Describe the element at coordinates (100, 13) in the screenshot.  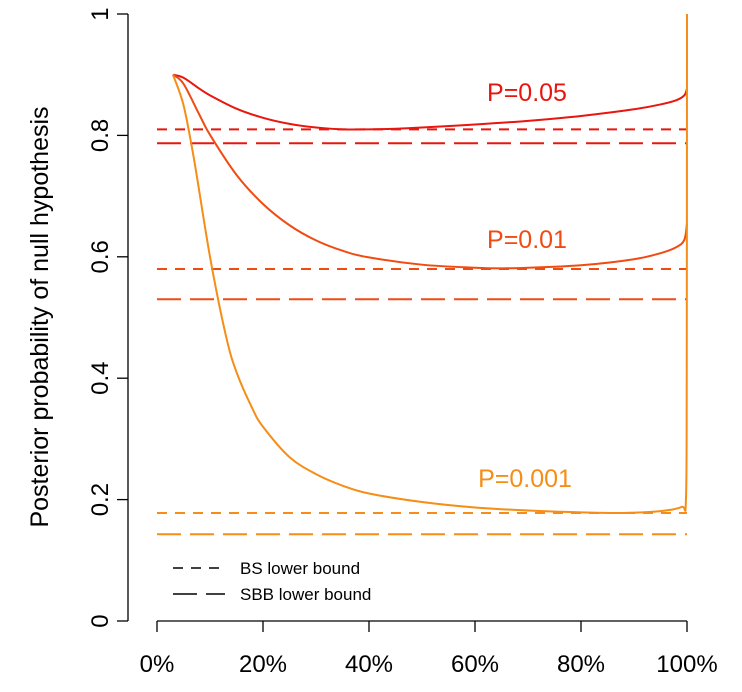
I see `y-tick-label: 1` at that location.